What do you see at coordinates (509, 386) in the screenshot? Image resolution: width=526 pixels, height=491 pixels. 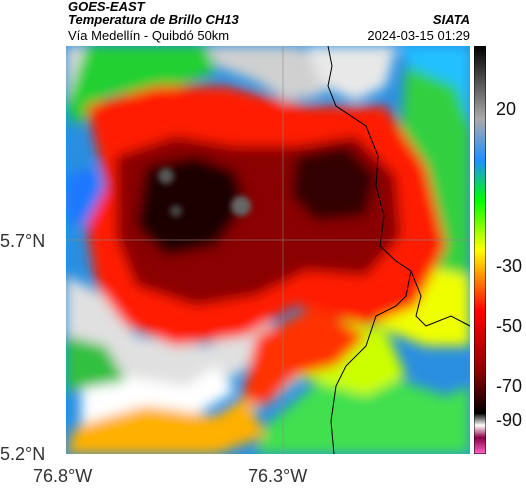 I see `colorbar-tick-minus70: -70` at bounding box center [509, 386].